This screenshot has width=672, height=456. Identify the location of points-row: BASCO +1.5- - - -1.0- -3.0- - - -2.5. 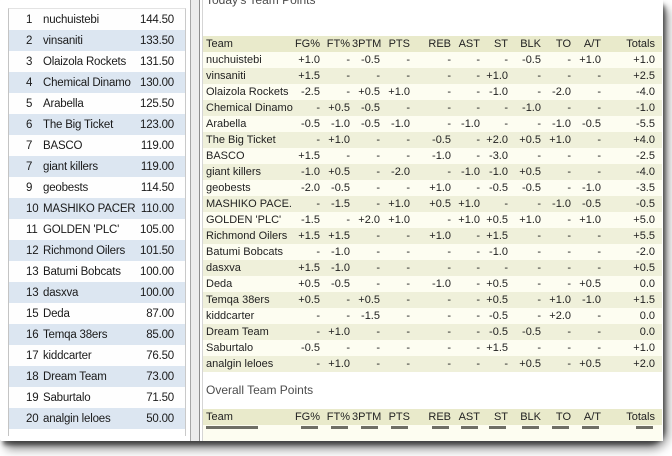
(432, 156).